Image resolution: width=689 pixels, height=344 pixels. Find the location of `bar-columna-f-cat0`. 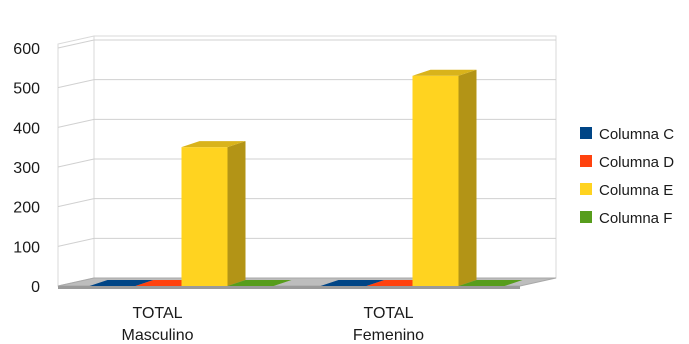

bar-columna-f-cat0 is located at coordinates (259, 283).